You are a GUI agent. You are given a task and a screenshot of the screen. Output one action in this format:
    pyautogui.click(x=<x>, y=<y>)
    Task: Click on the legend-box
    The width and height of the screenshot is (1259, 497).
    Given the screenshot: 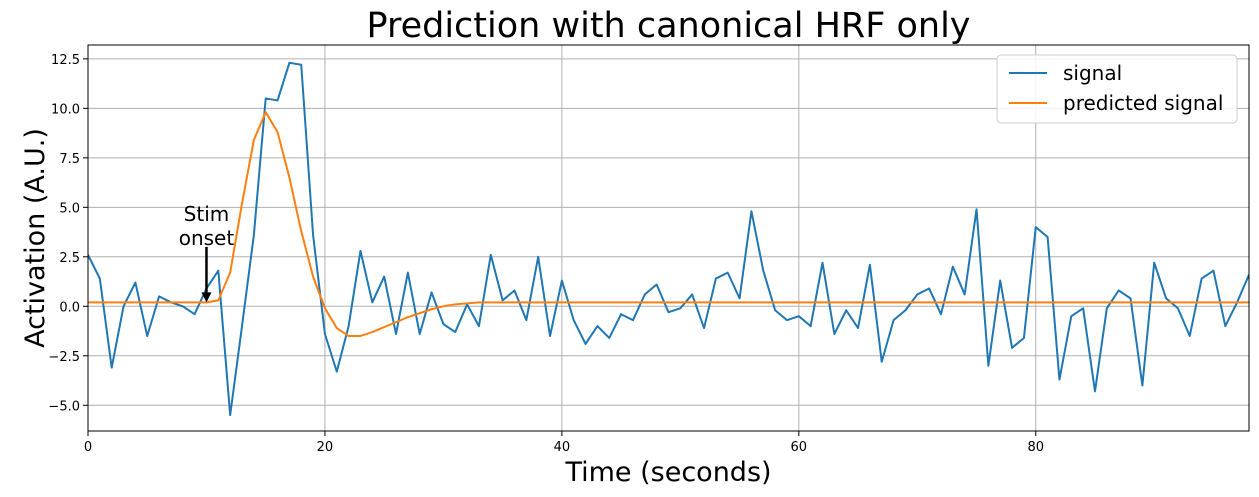 What is the action you would take?
    pyautogui.click(x=1117, y=89)
    